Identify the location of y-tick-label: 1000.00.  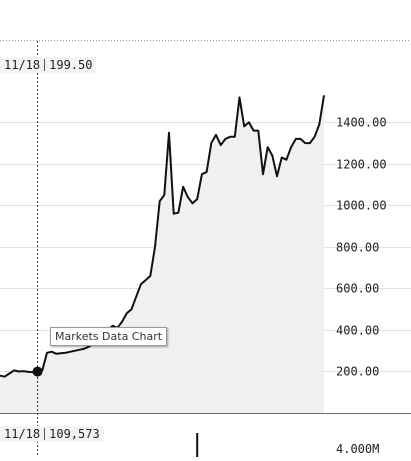
(361, 206).